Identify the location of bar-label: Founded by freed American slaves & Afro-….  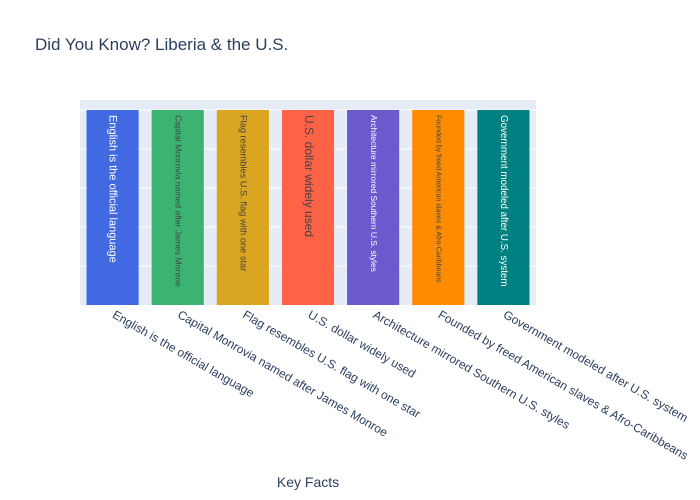
(437, 199).